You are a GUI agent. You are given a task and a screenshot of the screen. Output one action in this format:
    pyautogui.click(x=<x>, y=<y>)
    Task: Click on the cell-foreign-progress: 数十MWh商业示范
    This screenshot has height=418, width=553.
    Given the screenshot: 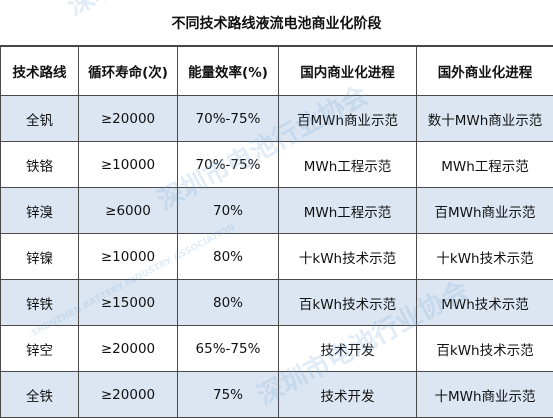 What is the action you would take?
    pyautogui.click(x=485, y=119)
    